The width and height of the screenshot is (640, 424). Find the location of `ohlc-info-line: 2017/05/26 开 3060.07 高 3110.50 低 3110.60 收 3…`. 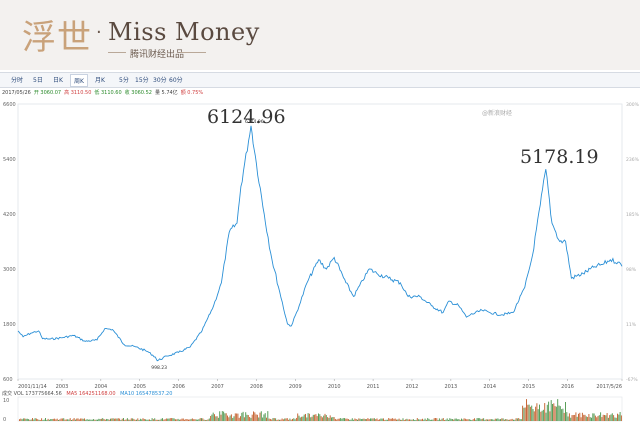

ohlc-info-line: 2017/05/26 开 3060.07 高 3110.50 低 3110.60 收 3… is located at coordinates (104, 92).